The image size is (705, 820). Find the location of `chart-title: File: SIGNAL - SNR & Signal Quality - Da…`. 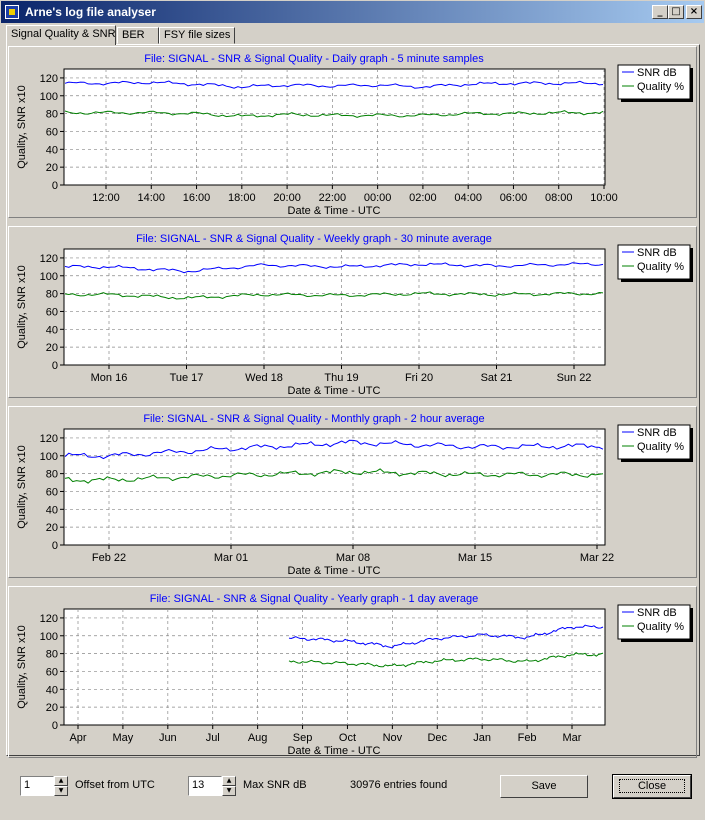

chart-title: File: SIGNAL - SNR & Signal Quality - Da… is located at coordinates (314, 59).